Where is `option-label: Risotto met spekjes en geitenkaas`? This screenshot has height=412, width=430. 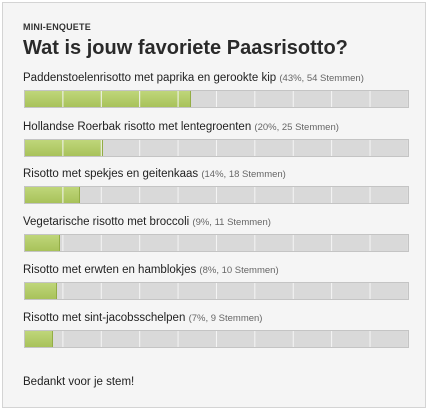
option-label: Risotto met spekjes en geitenkaas is located at coordinates (111, 174).